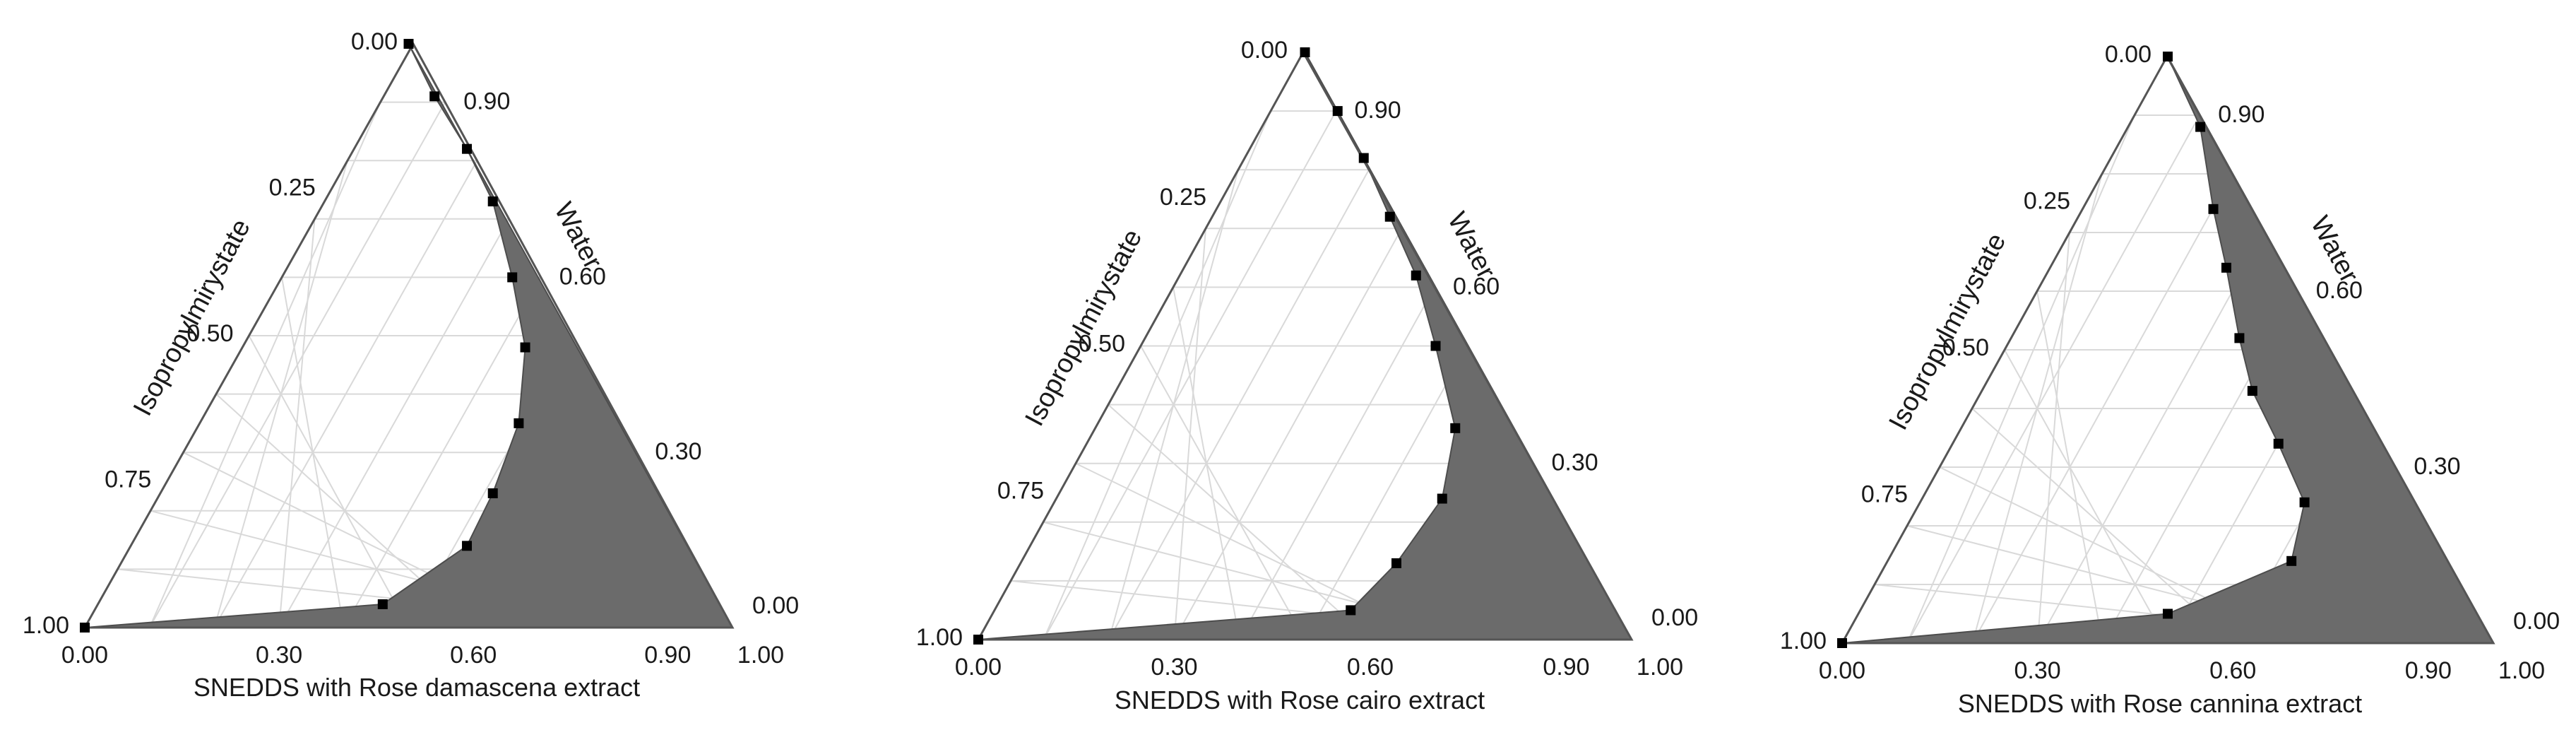 The height and width of the screenshot is (747, 2576). I want to click on chart-caption: SNEDDS with Rose damascena extract, so click(417, 687).